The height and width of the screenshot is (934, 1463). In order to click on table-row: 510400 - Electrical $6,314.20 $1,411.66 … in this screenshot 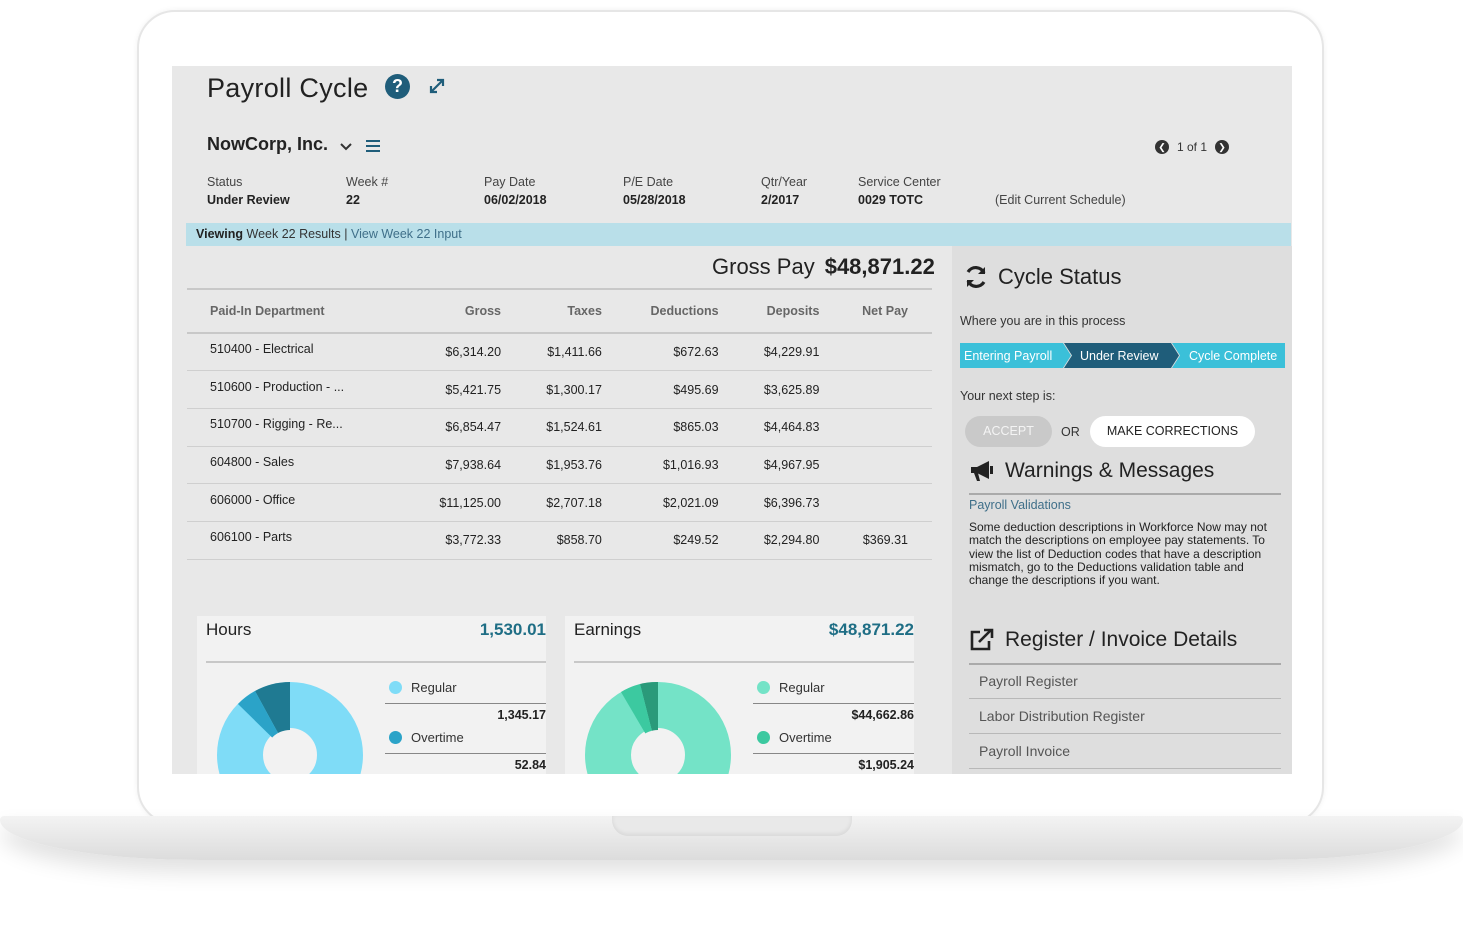, I will do `click(559, 352)`.